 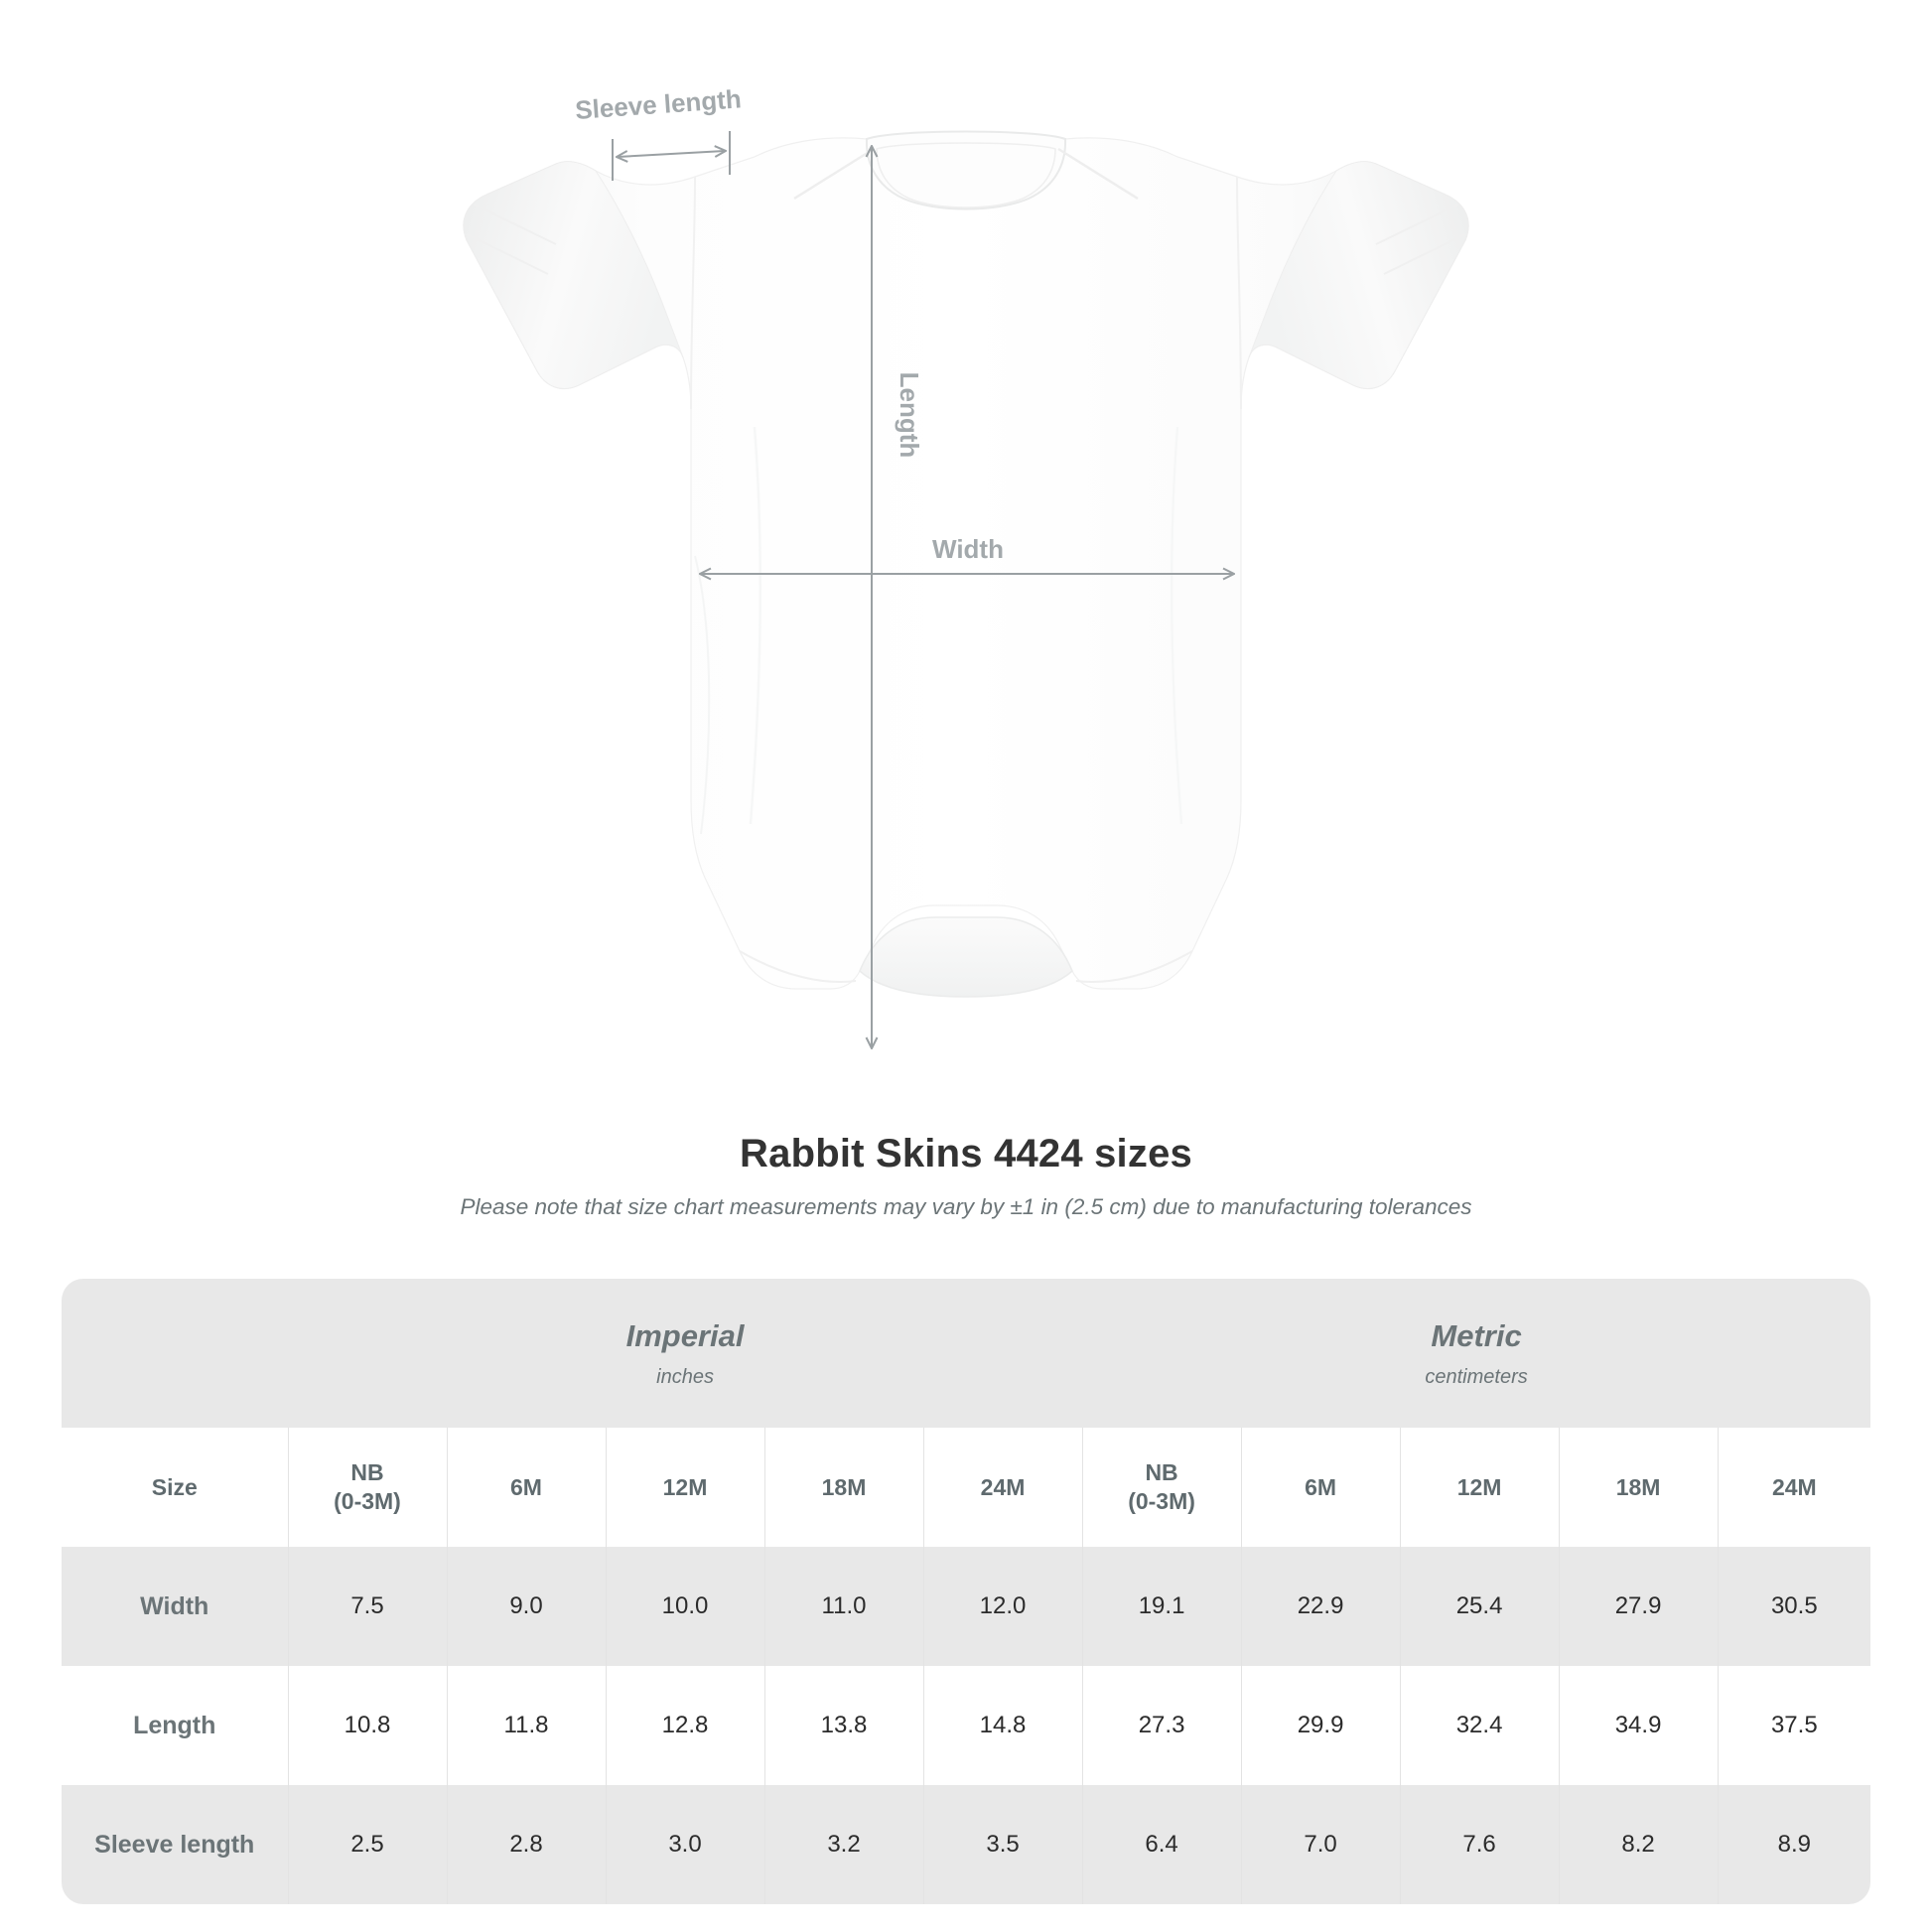 I want to click on header-col-metric-24m: 24M, so click(x=1794, y=1488).